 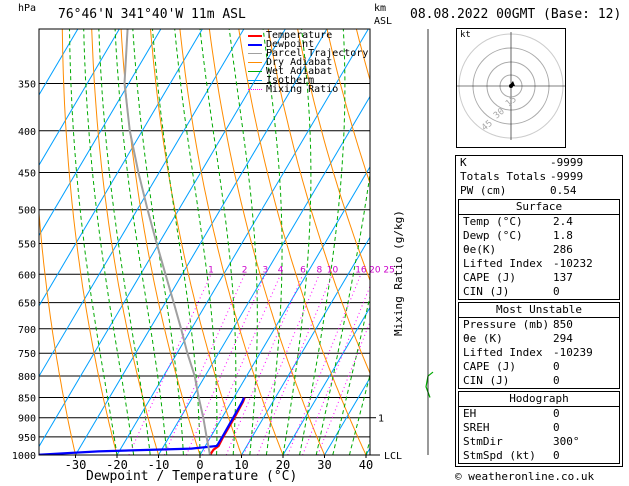 What do you see at coordinates (281, 270) in the screenshot?
I see `mixing-ratio-label: 4` at bounding box center [281, 270].